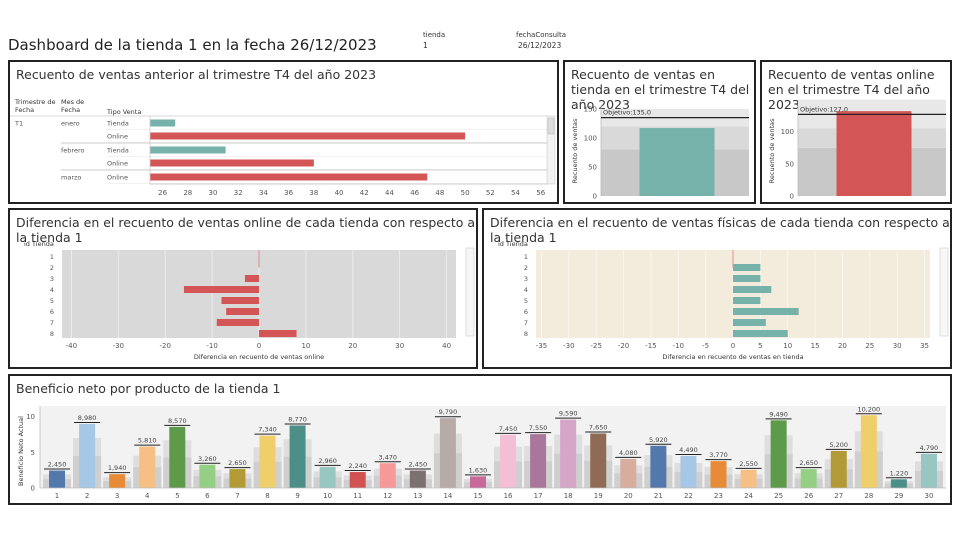 This screenshot has width=960, height=540. I want to click on x-tick-label: 14, so click(447, 496).